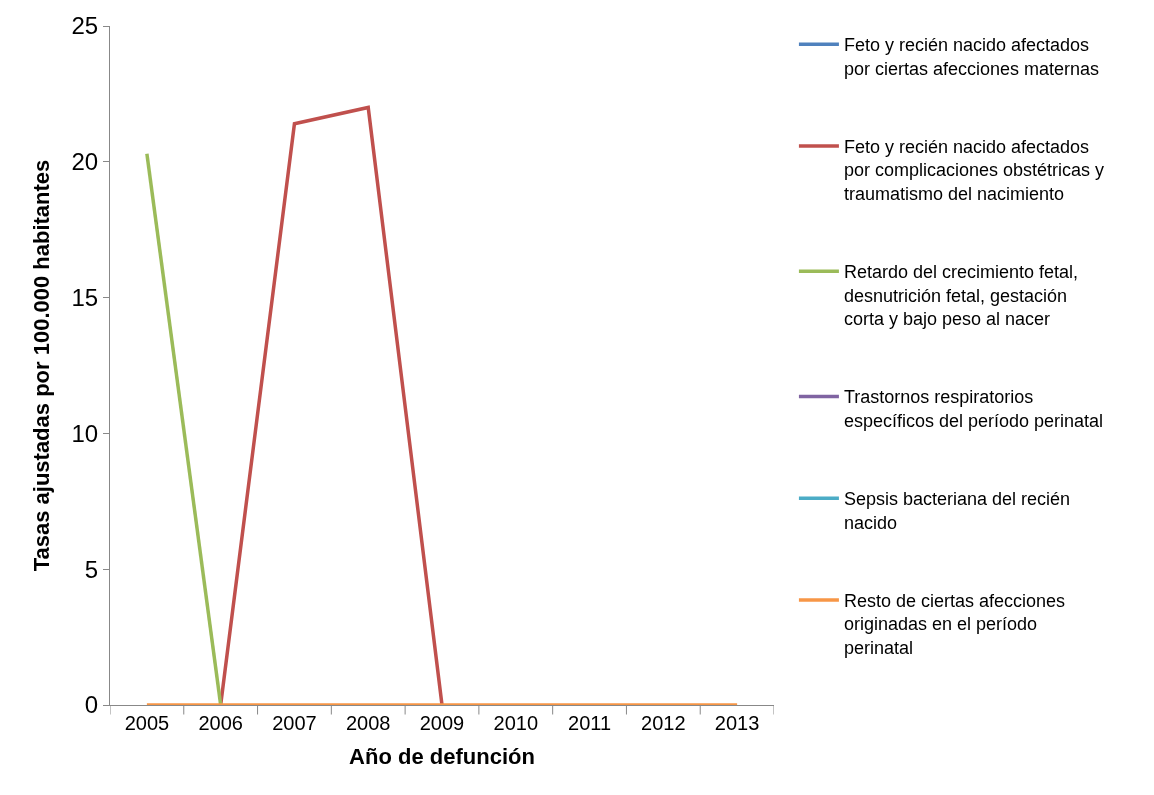  I want to click on y-axis-title: Tasas ajustadas por 100.000 habitantes, so click(42, 365).